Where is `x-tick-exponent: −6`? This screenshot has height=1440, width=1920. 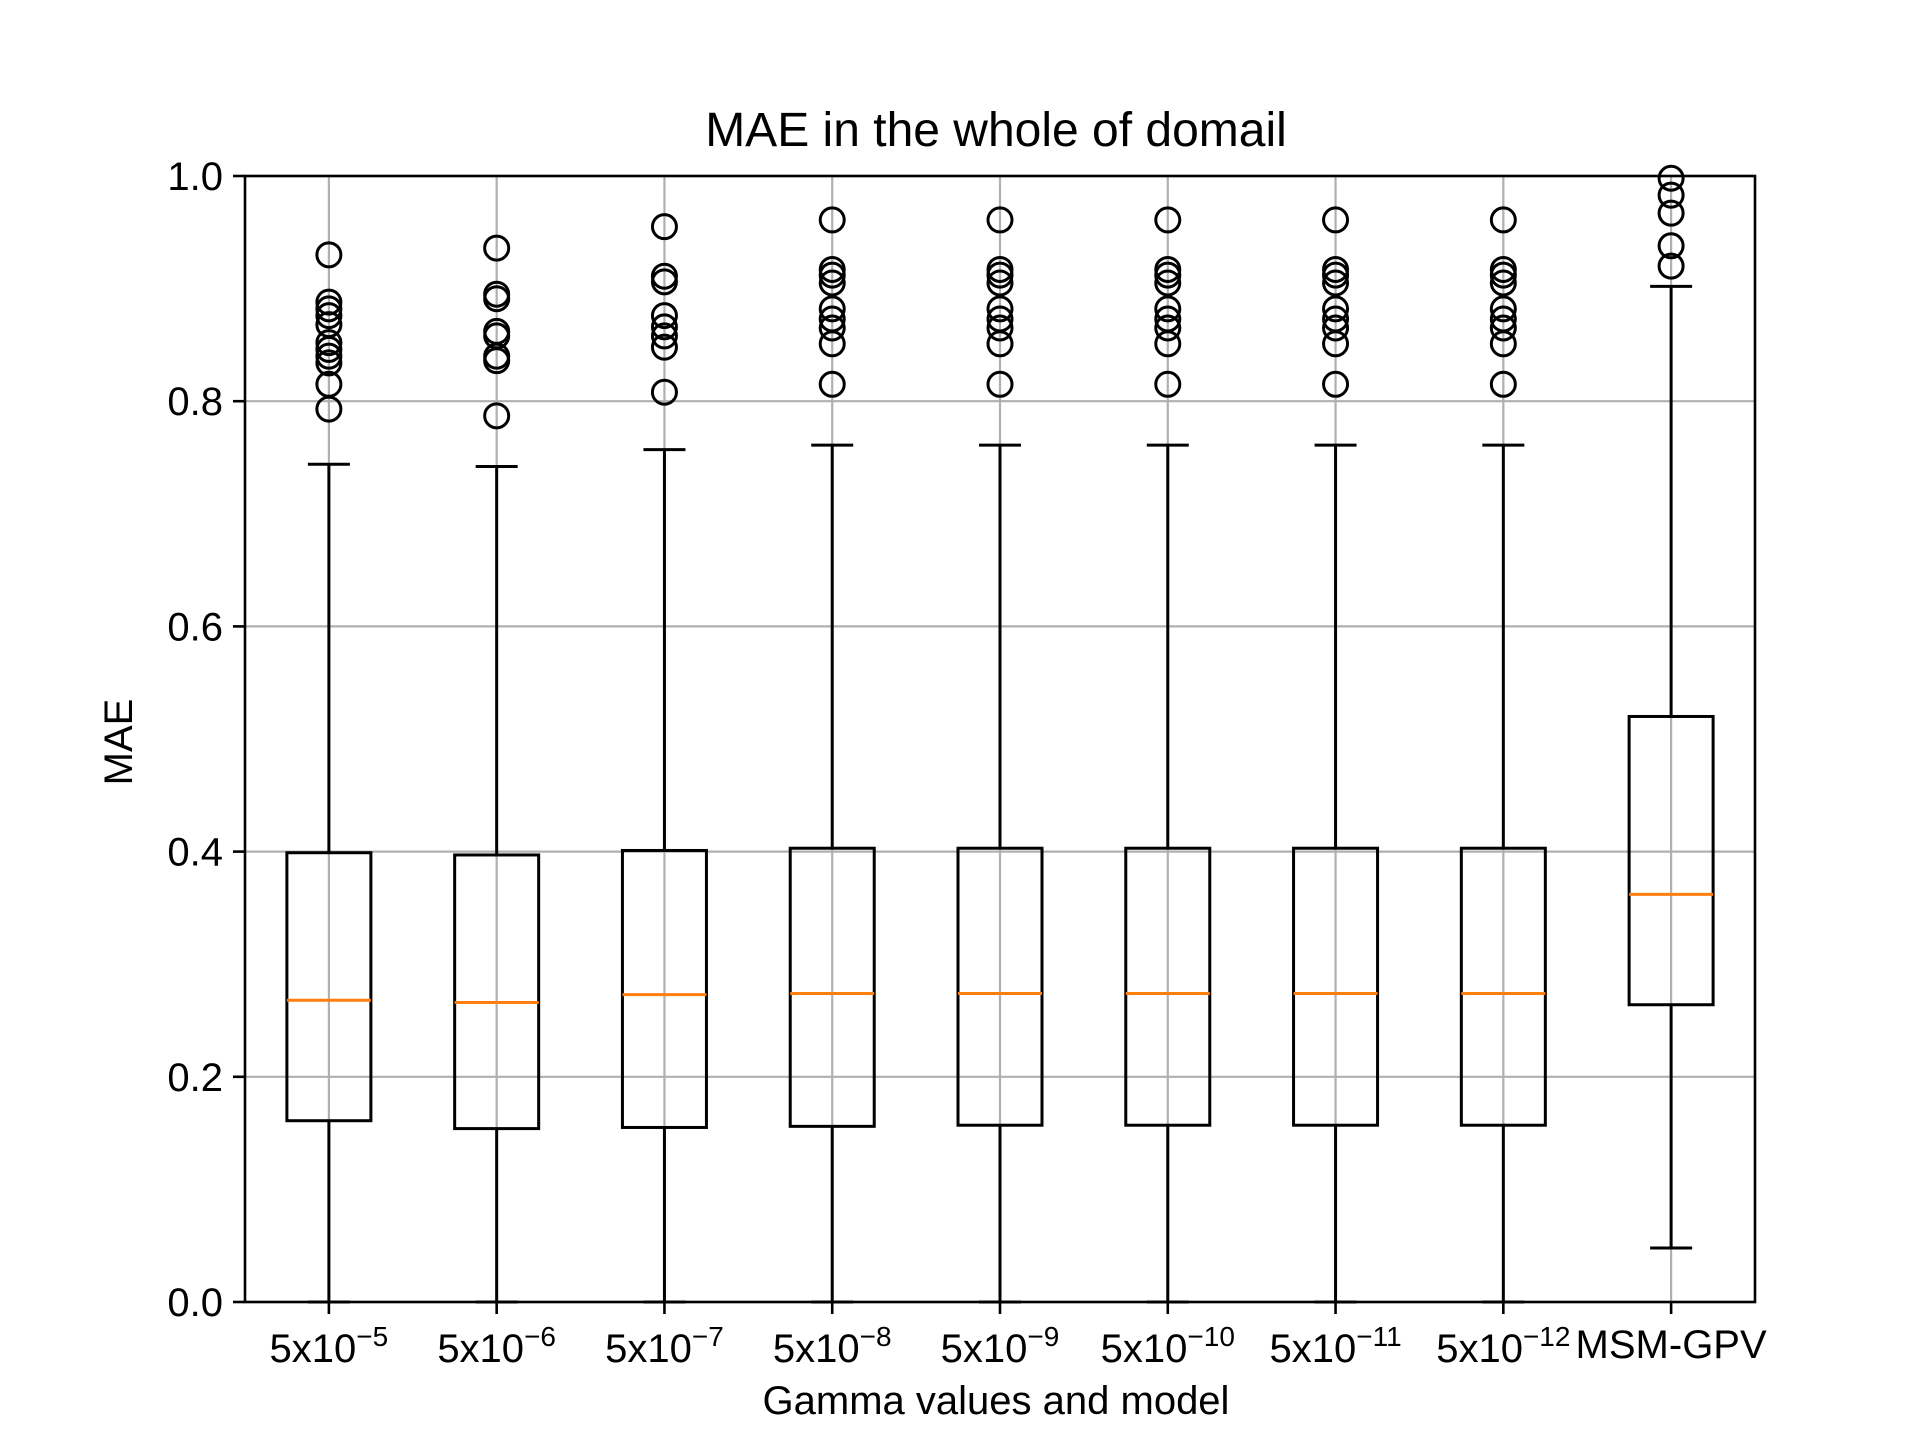
x-tick-exponent: −6 is located at coordinates (540, 1336).